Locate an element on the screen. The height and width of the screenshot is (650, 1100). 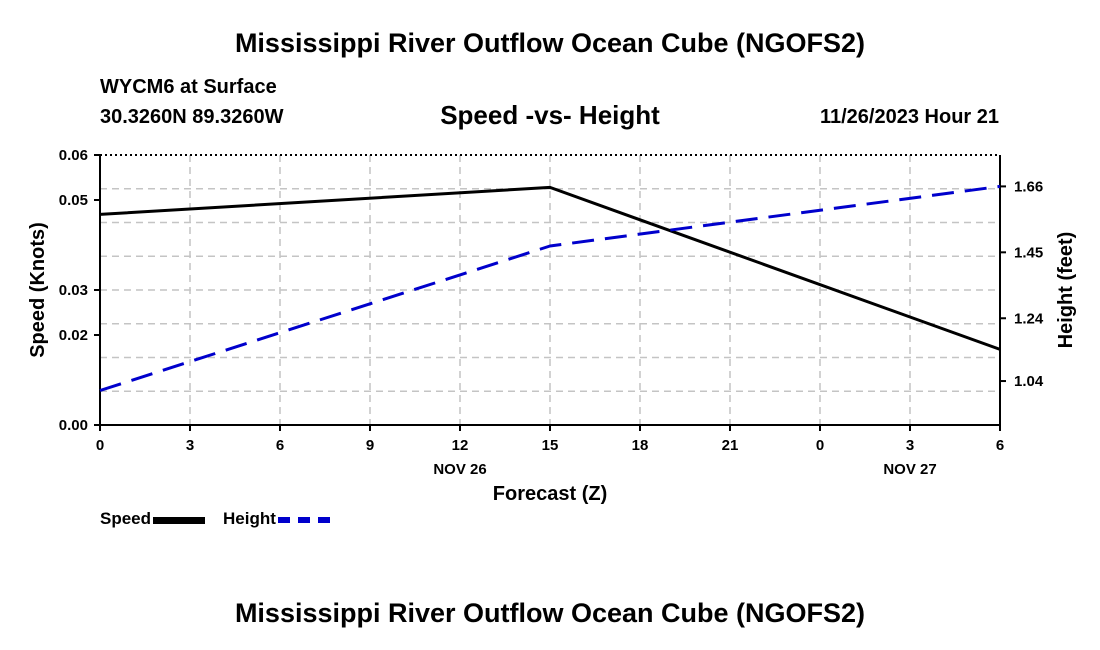
y2-tick-label: 1.04 is located at coordinates (1029, 381).